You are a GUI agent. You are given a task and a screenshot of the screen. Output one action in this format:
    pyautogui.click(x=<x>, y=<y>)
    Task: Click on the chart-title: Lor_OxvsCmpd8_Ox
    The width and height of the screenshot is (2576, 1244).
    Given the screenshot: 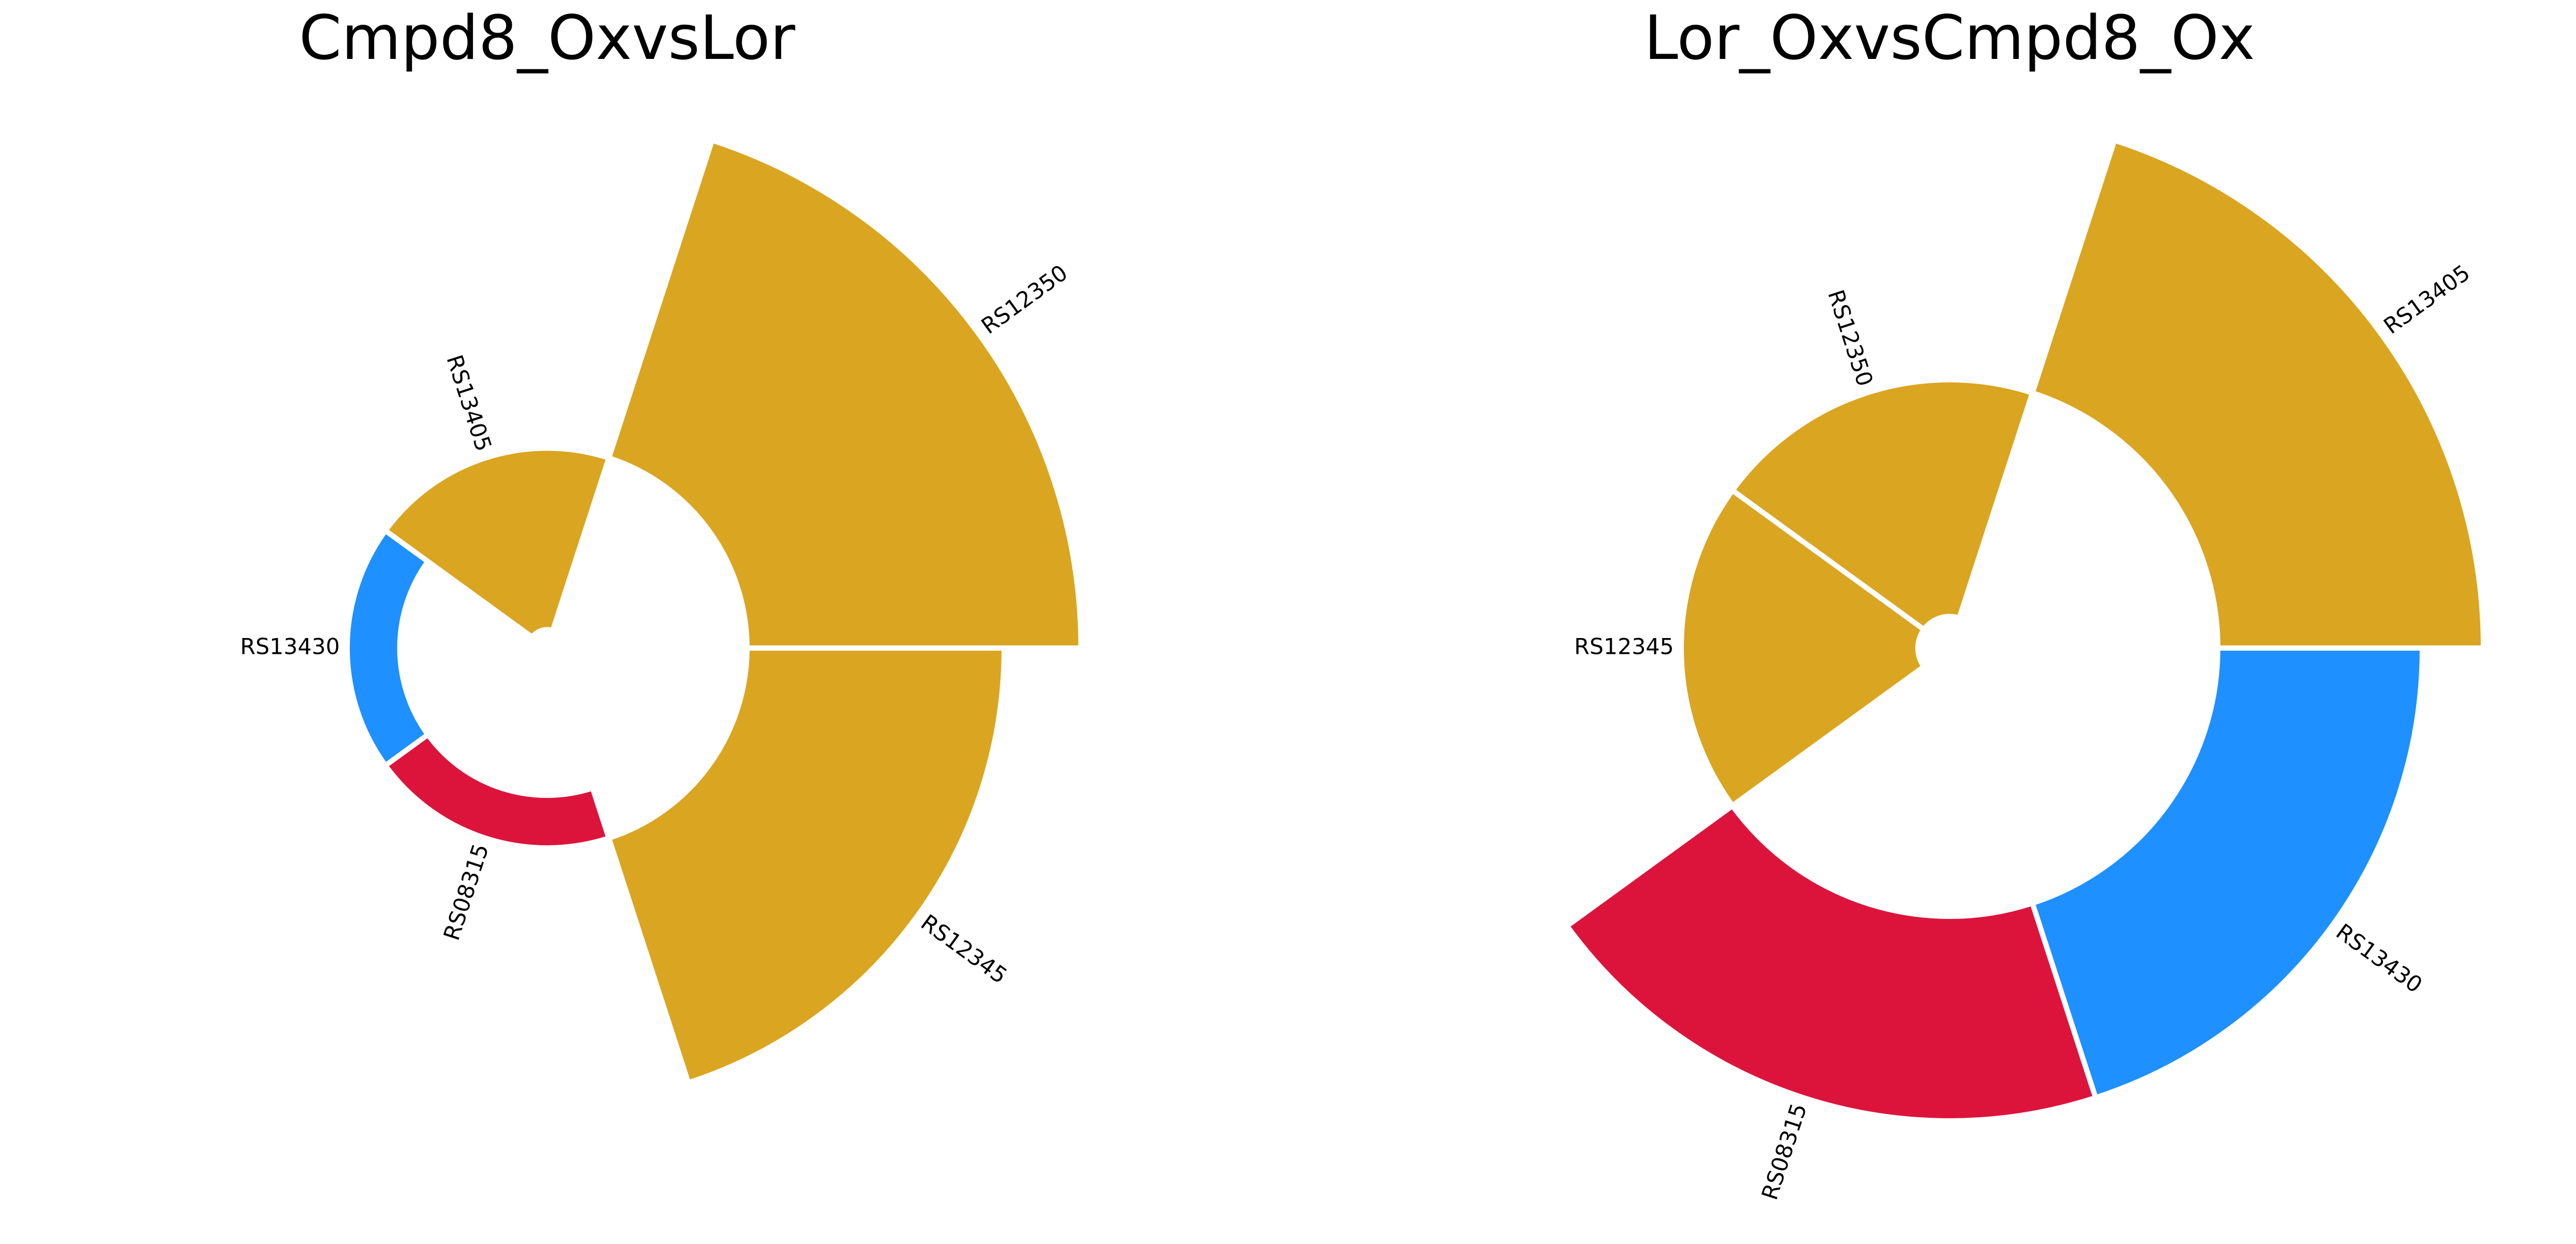 What is the action you would take?
    pyautogui.click(x=1949, y=38)
    